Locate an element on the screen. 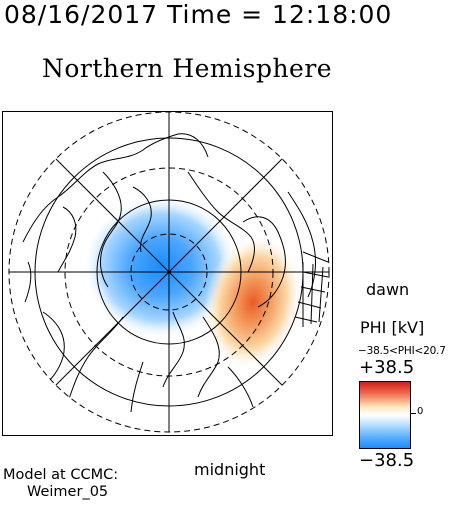 The height and width of the screenshot is (508, 470). dawn-label: dawn is located at coordinates (388, 289).